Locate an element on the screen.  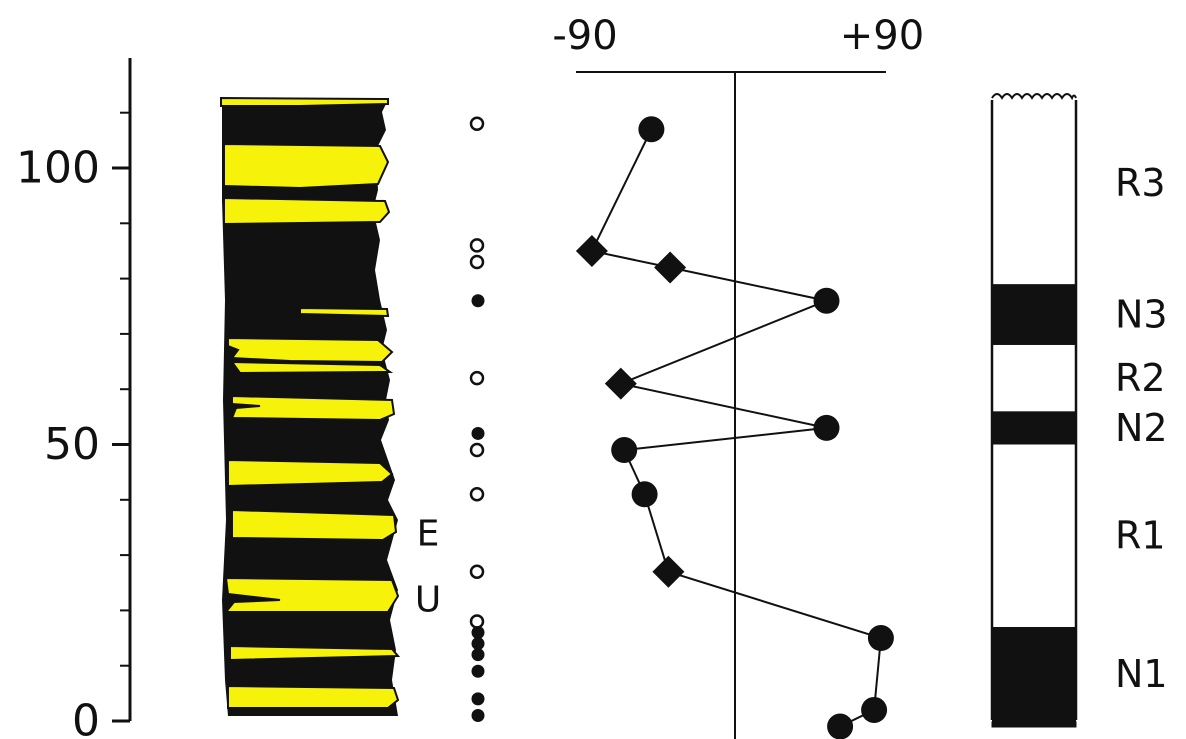
depth-tick-label: 50 is located at coordinates (72, 444).